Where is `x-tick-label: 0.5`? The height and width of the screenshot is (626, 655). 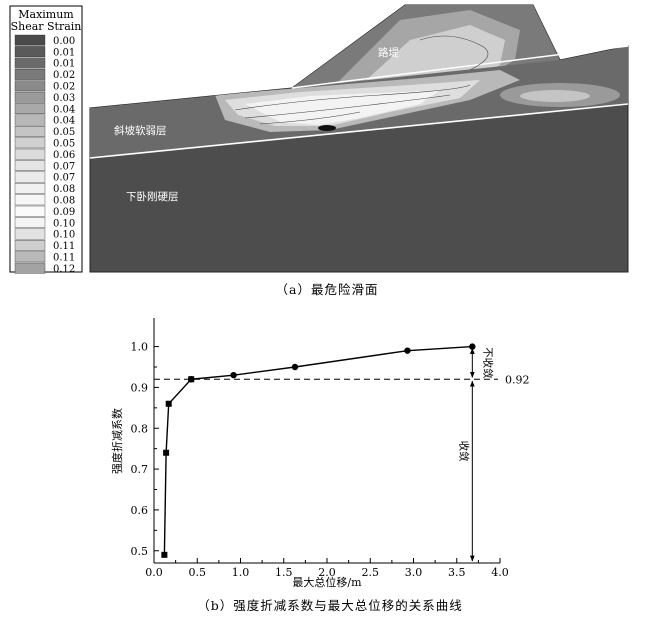
x-tick-label: 0.5 is located at coordinates (198, 572).